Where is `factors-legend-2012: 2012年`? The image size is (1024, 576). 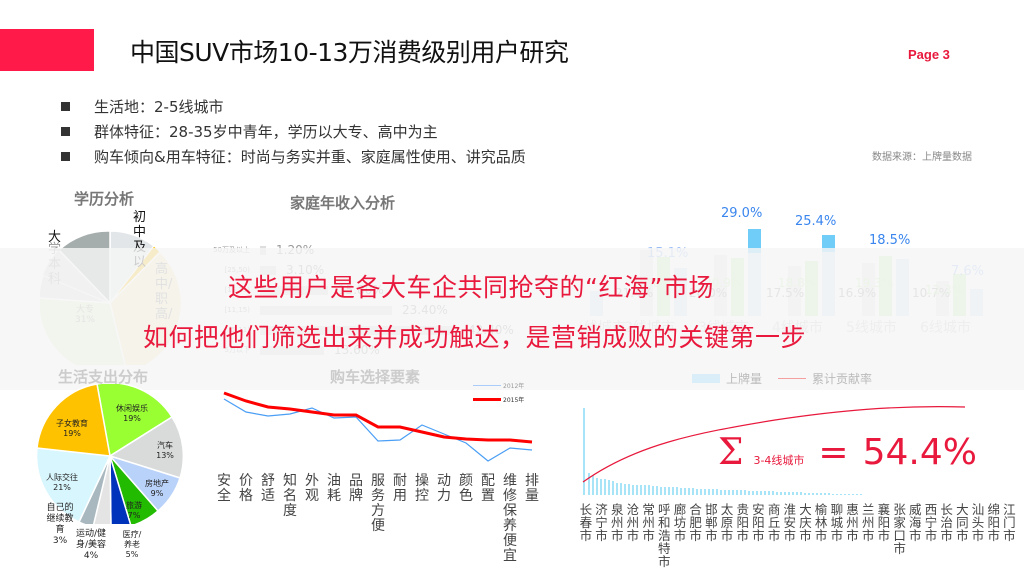 factors-legend-2012: 2012年 is located at coordinates (498, 385).